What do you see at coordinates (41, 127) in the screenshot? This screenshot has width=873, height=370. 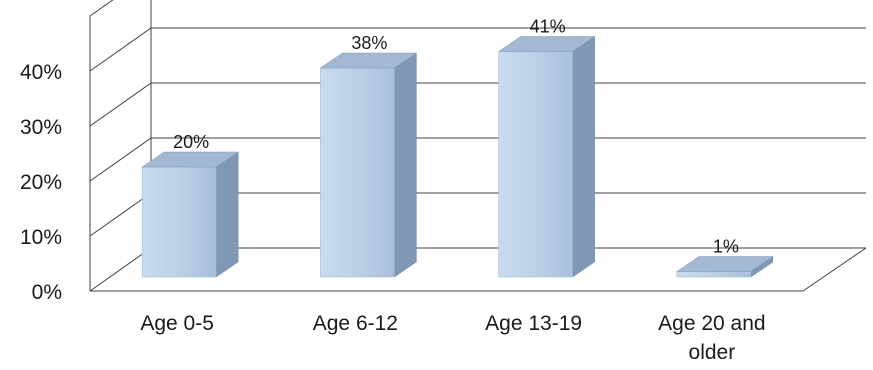 I see `y-tick-label: 30%` at bounding box center [41, 127].